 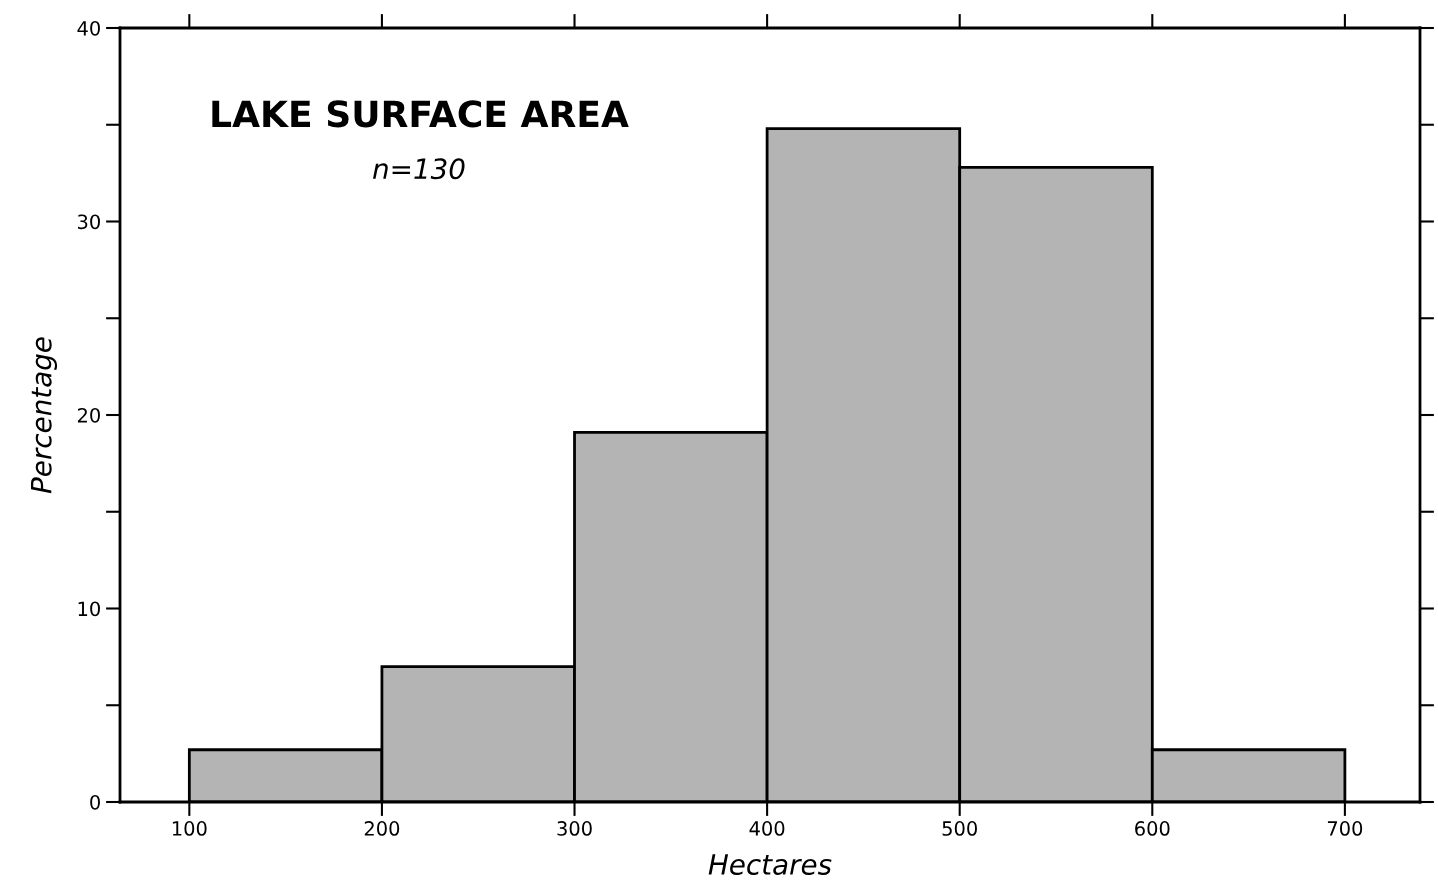 What do you see at coordinates (89, 609) in the screenshot?
I see `y-tick-label: 10` at bounding box center [89, 609].